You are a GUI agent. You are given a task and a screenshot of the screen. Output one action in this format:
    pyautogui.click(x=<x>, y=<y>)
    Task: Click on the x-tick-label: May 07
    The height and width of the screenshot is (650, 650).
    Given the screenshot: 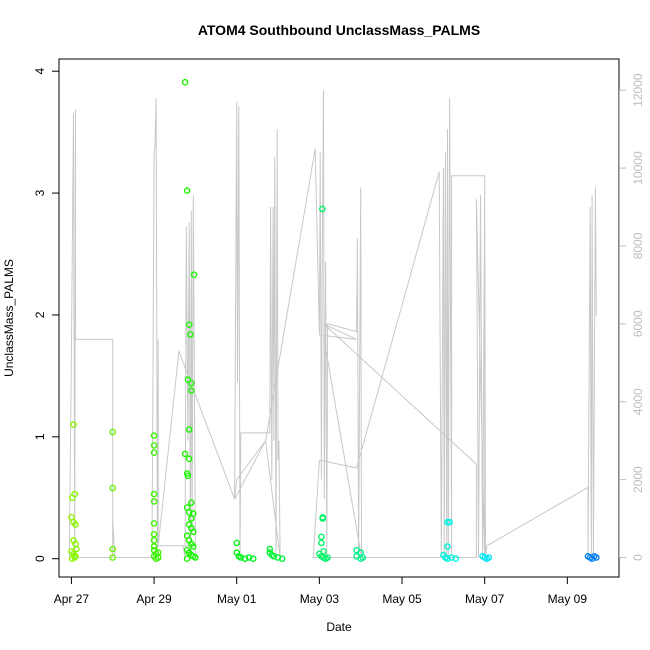 What is the action you would take?
    pyautogui.click(x=485, y=599)
    